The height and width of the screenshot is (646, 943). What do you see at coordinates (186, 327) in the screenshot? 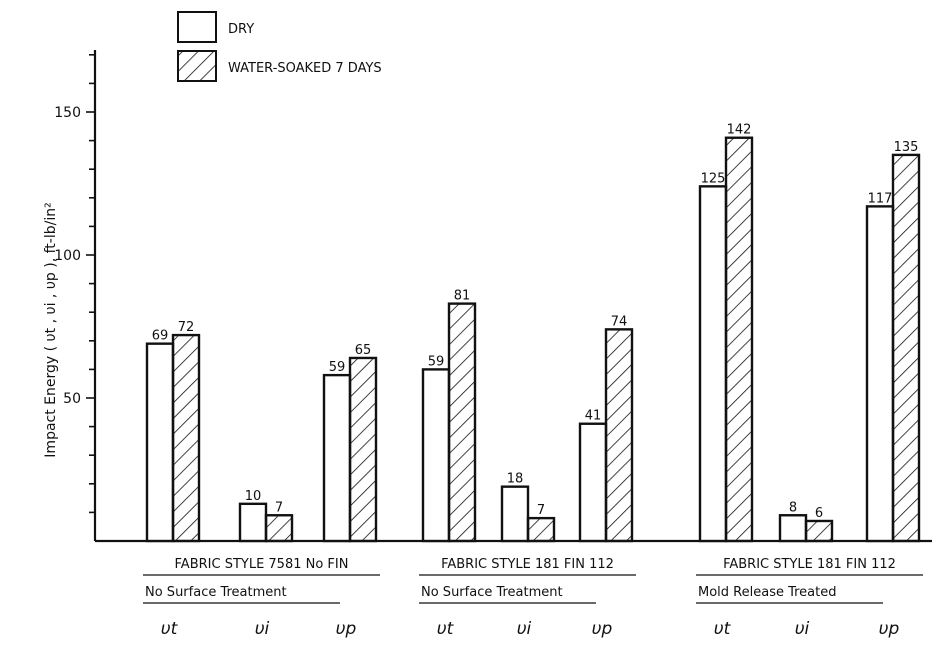
I see `bar-value-label: 72` at bounding box center [186, 327].